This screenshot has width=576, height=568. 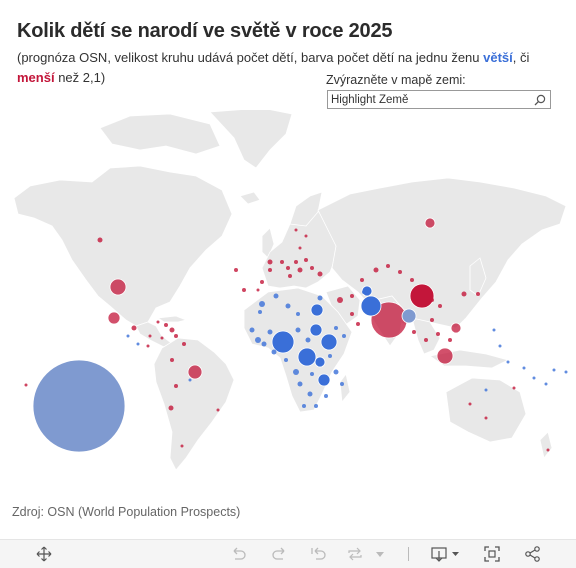 What do you see at coordinates (118, 287) in the screenshot?
I see `bubble-usa` at bounding box center [118, 287].